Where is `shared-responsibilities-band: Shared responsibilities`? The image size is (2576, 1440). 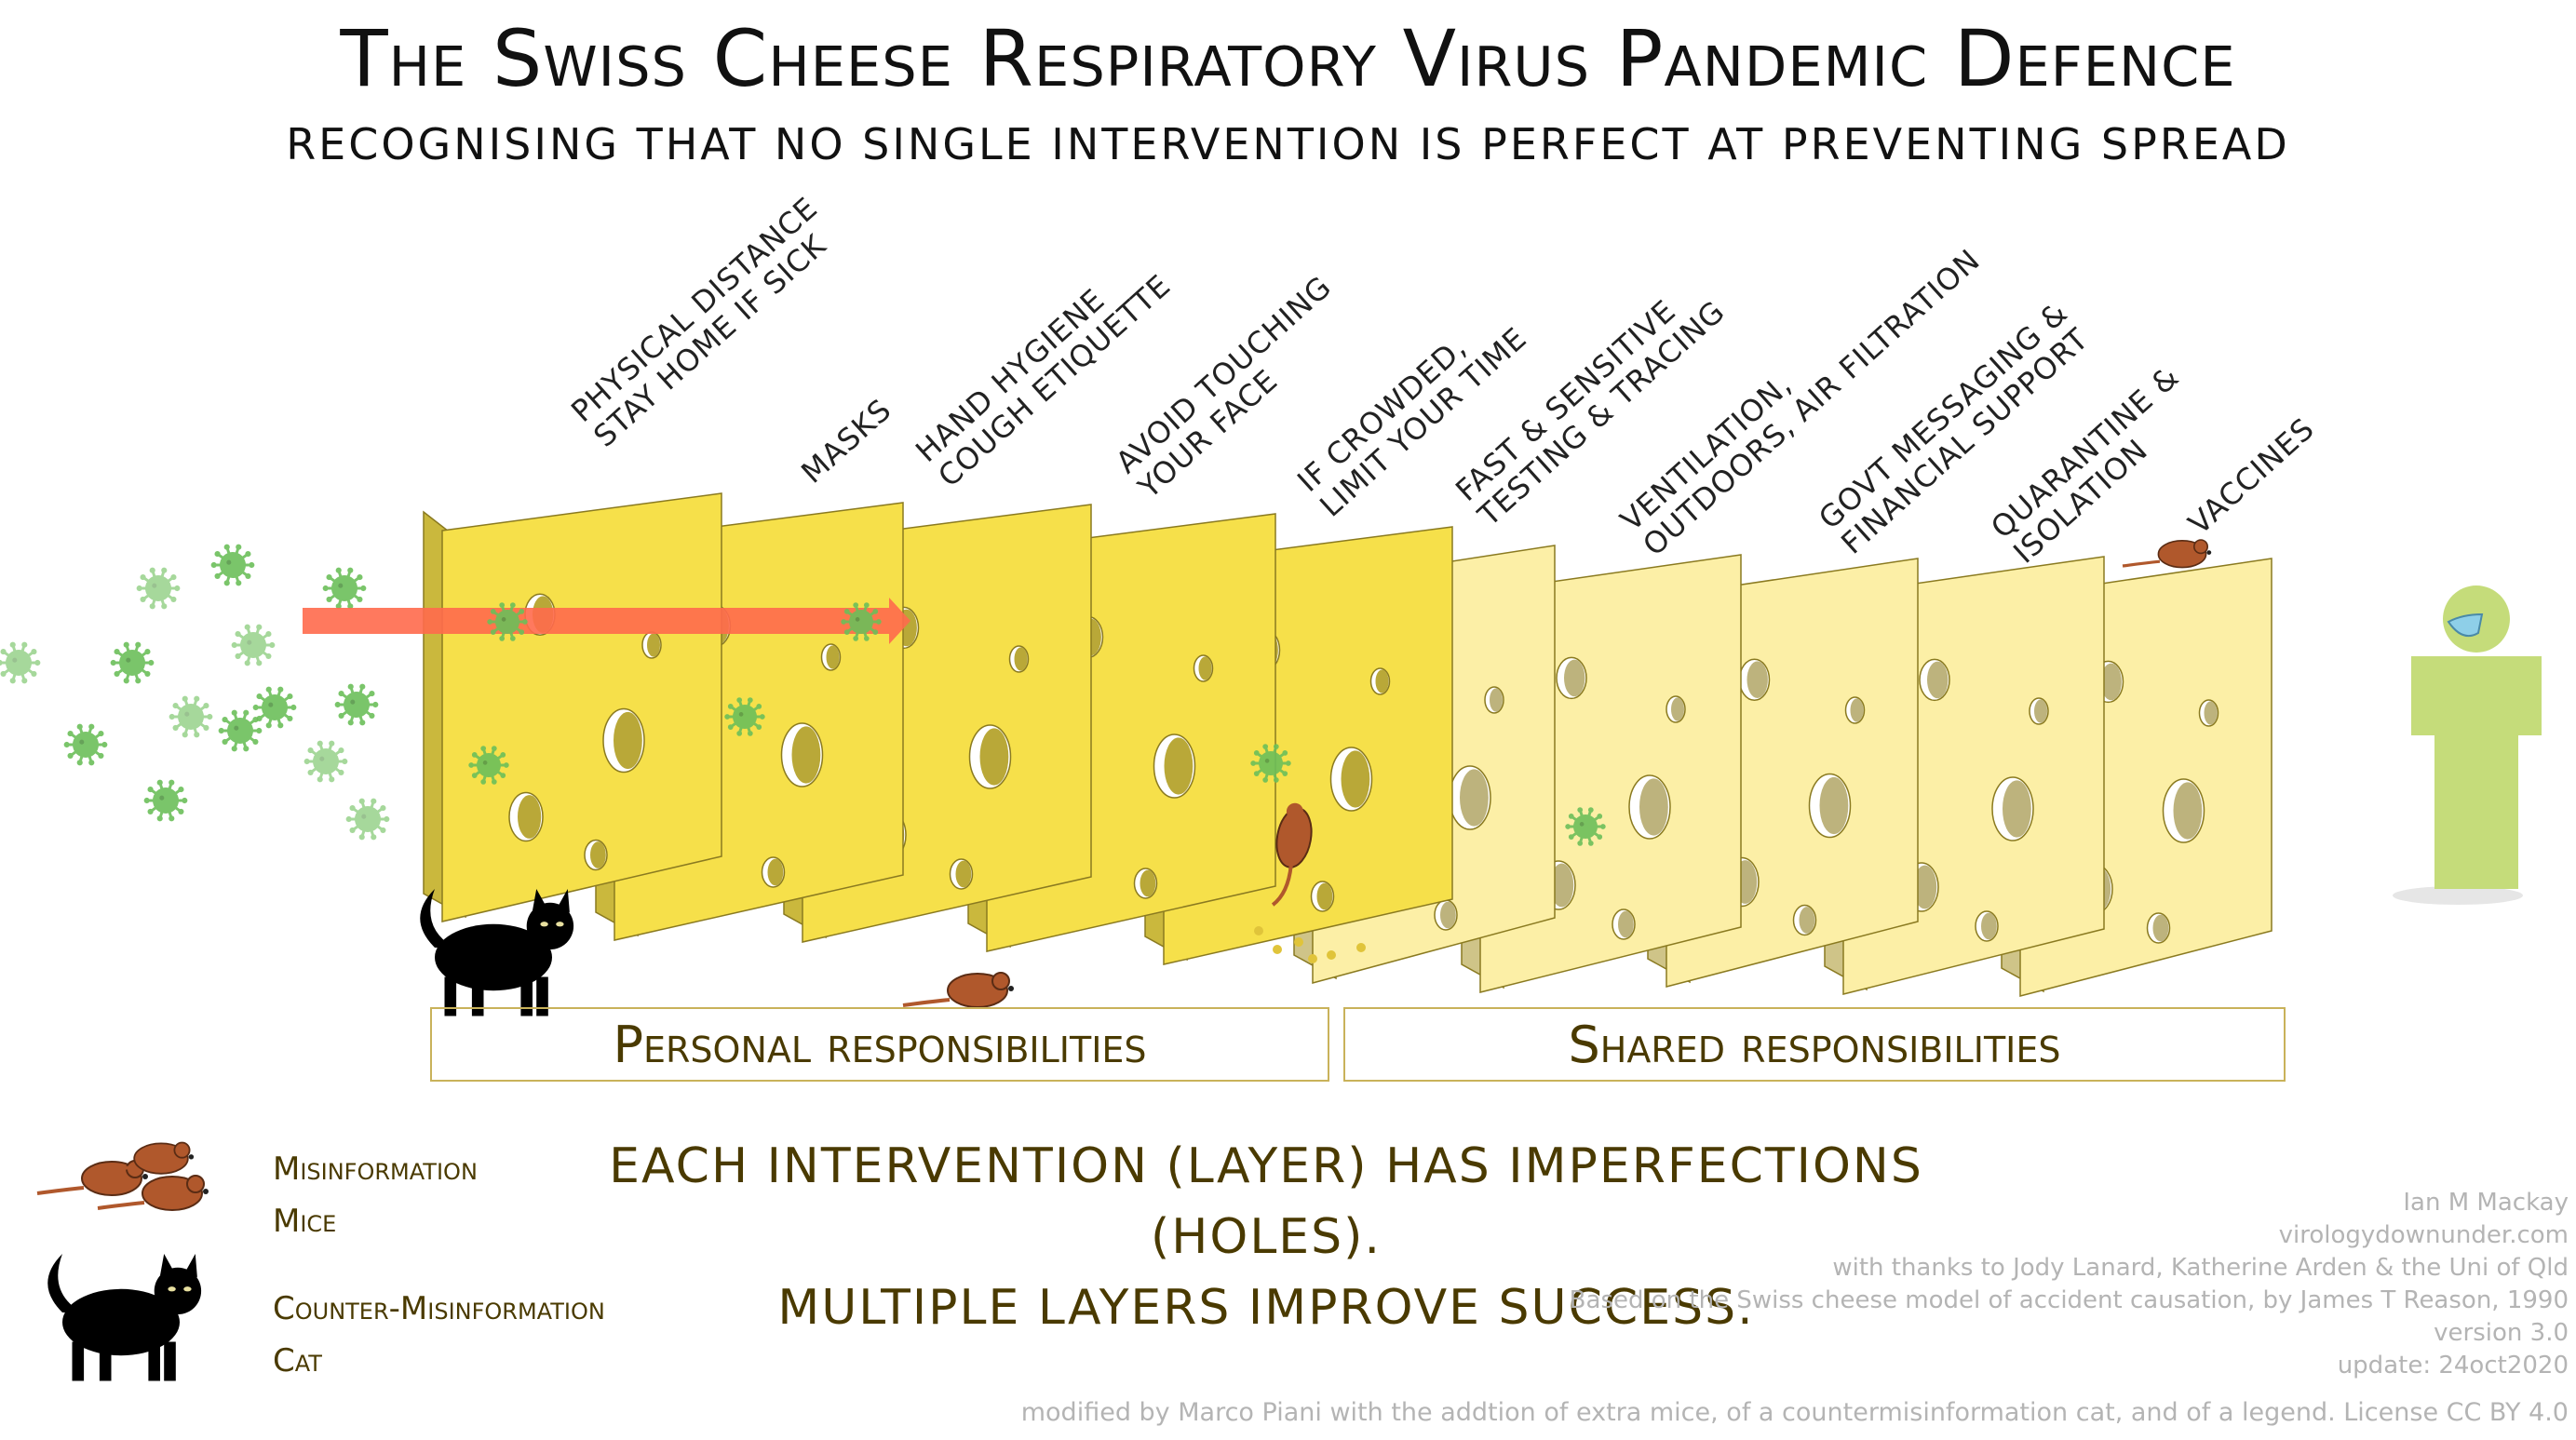
shared-responsibilities-band: Shared responsibilities is located at coordinates (1814, 1044).